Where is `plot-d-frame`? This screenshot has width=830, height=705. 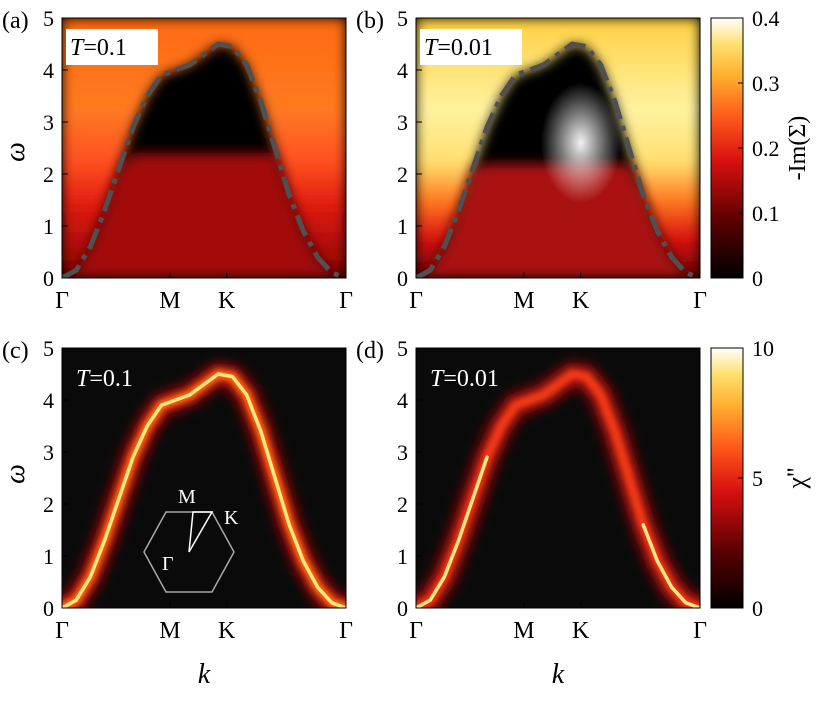
plot-d-frame is located at coordinates (558, 478).